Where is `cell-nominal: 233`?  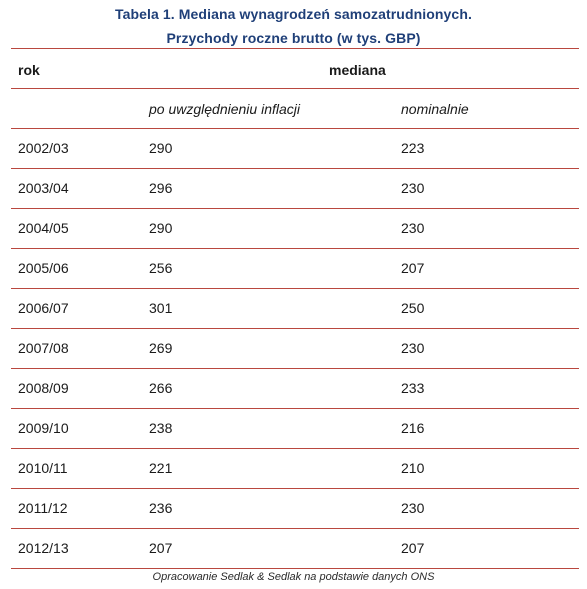
cell-nominal: 233 is located at coordinates (413, 388).